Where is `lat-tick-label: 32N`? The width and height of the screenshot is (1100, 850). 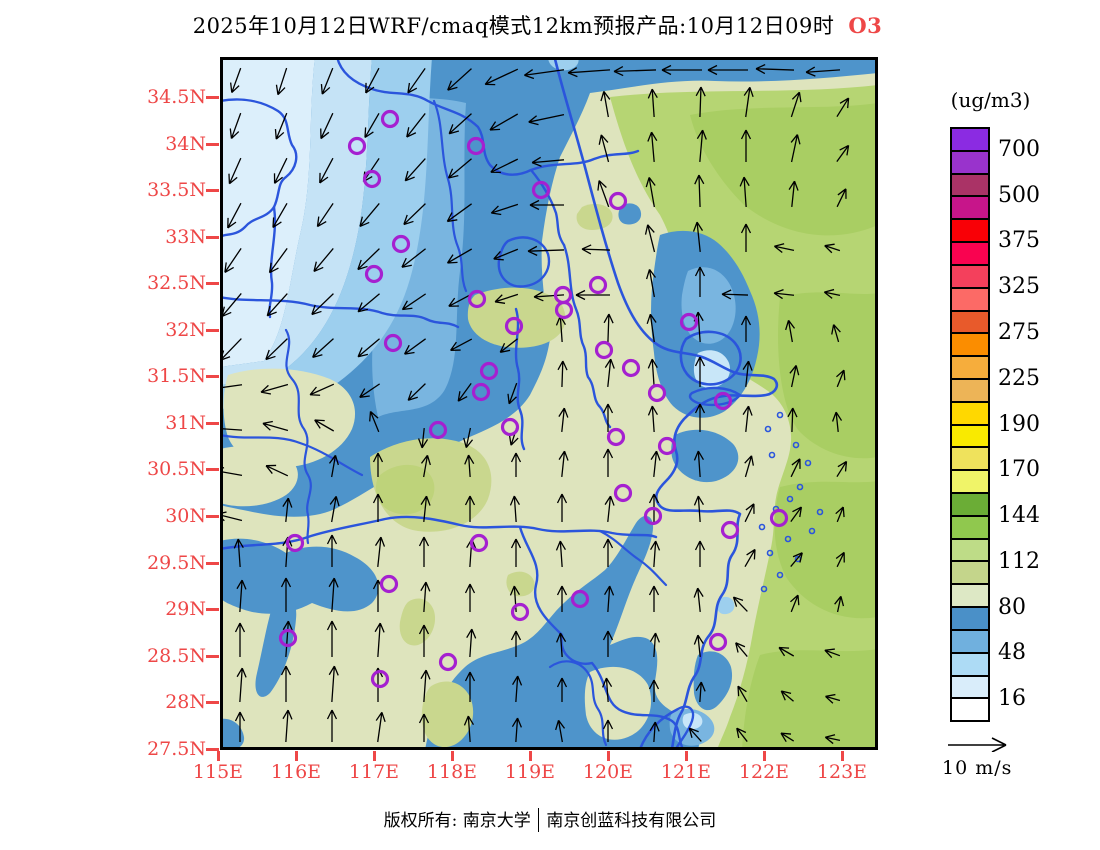
lat-tick-label: 32N is located at coordinates (185, 329).